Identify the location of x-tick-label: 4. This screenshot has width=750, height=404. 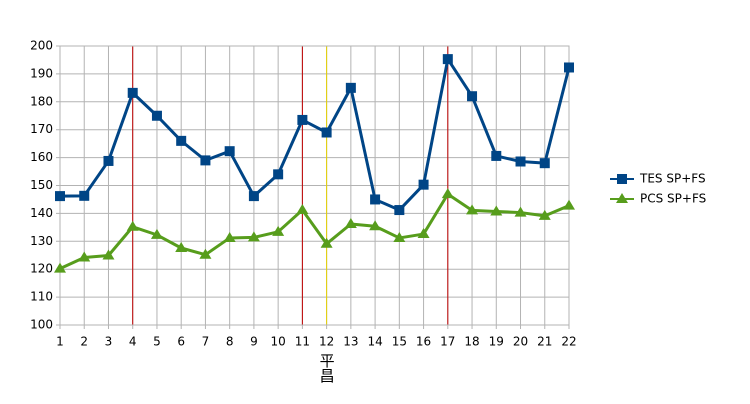
(133, 342).